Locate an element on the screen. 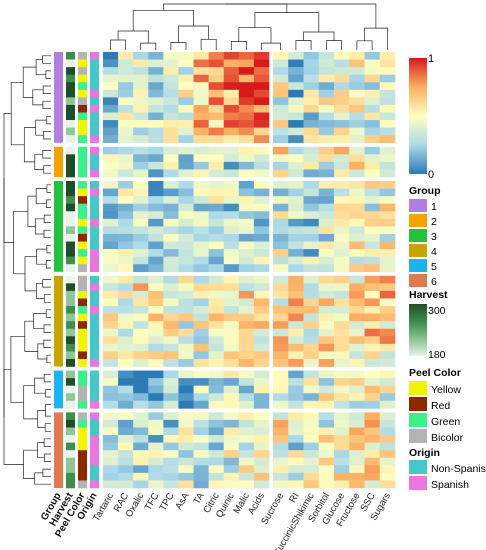  group-strip-block is located at coordinates (58, 97).